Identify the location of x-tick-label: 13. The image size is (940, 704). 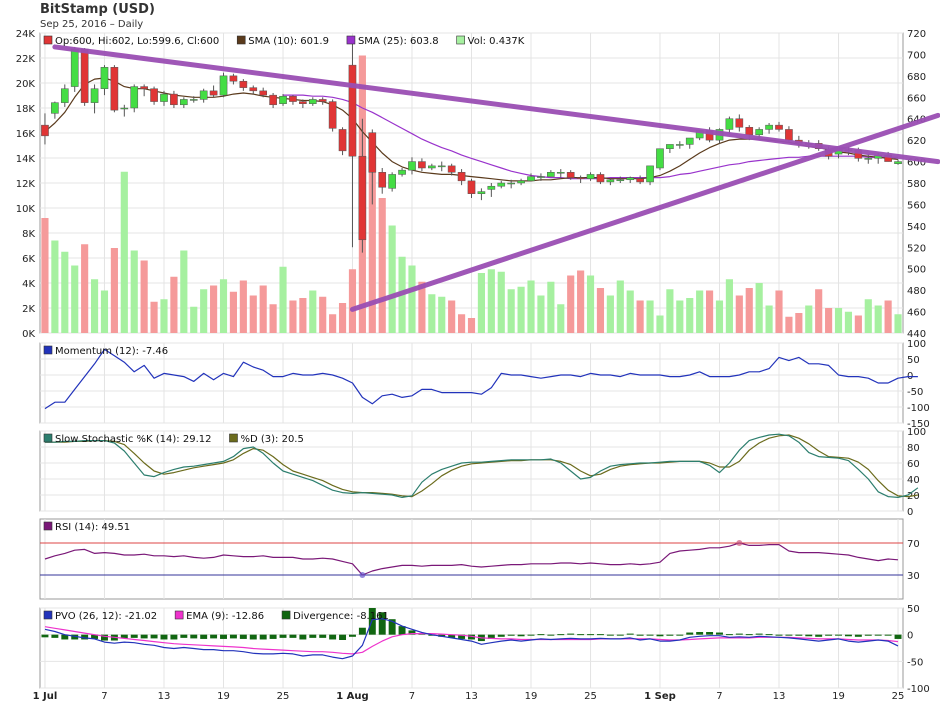
(164, 696).